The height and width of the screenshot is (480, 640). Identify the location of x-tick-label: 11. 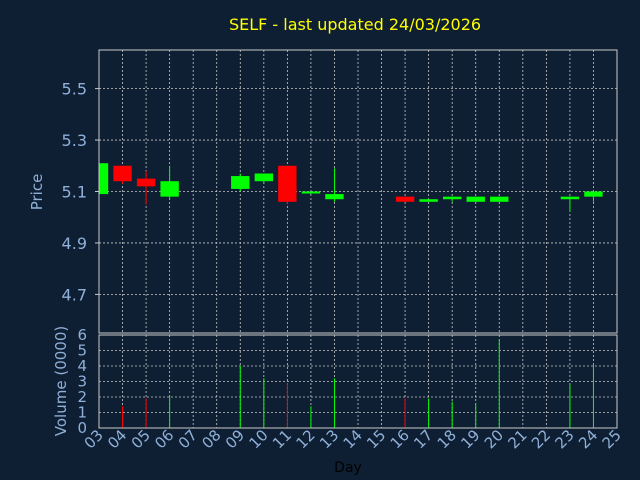
(282, 439).